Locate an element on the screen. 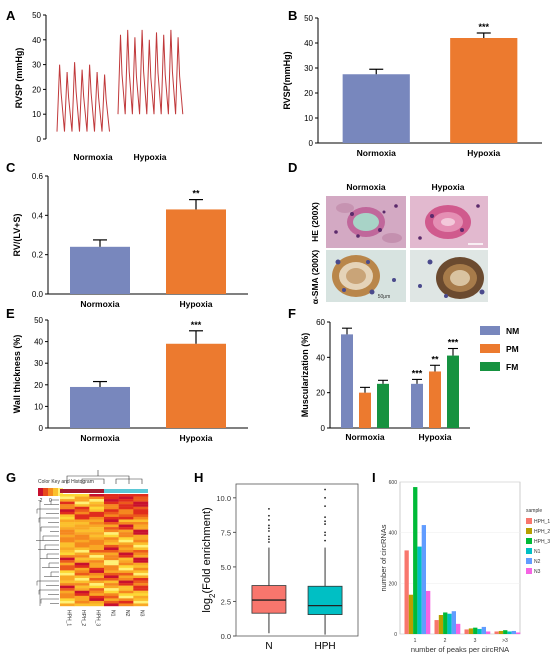 This screenshot has height=659, width=552. panel-e-xlabel-hypoxia: Hypoxia is located at coordinates (195, 438).